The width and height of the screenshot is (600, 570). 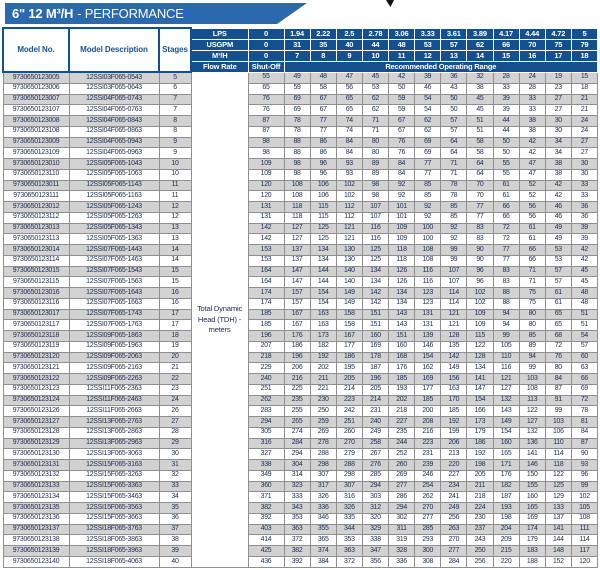 What do you see at coordinates (175, 110) in the screenshot?
I see `stages-cell: 7` at bounding box center [175, 110].